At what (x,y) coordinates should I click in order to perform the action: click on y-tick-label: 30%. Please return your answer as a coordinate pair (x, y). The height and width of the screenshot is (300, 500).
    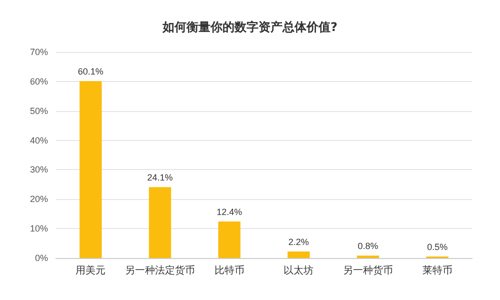
    Looking at the image, I should click on (39, 169).